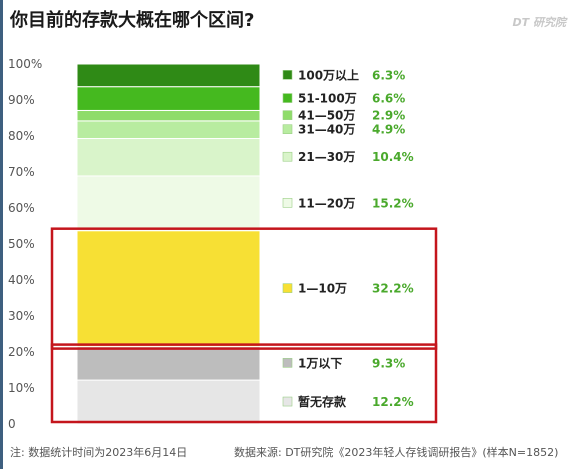  What do you see at coordinates (326, 157) in the screenshot?
I see `legend-label: 21—30万` at bounding box center [326, 157].